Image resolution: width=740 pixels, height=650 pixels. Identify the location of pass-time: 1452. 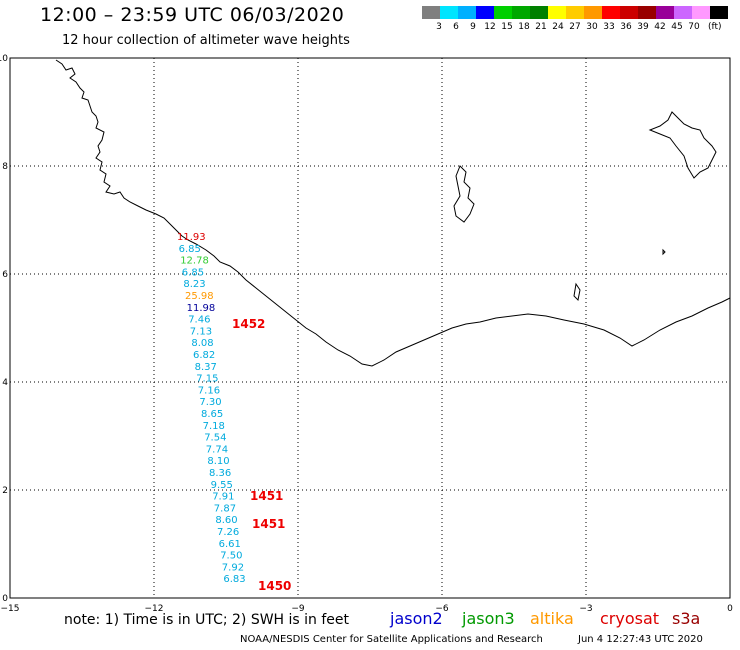
(248, 324).